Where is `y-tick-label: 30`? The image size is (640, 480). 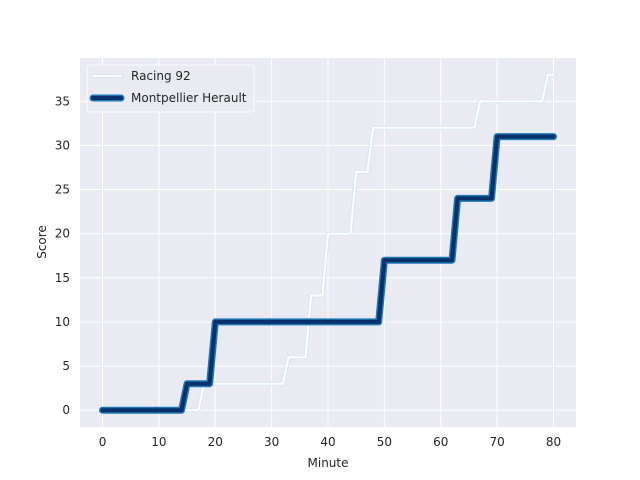 y-tick-label: 30 is located at coordinates (62, 145).